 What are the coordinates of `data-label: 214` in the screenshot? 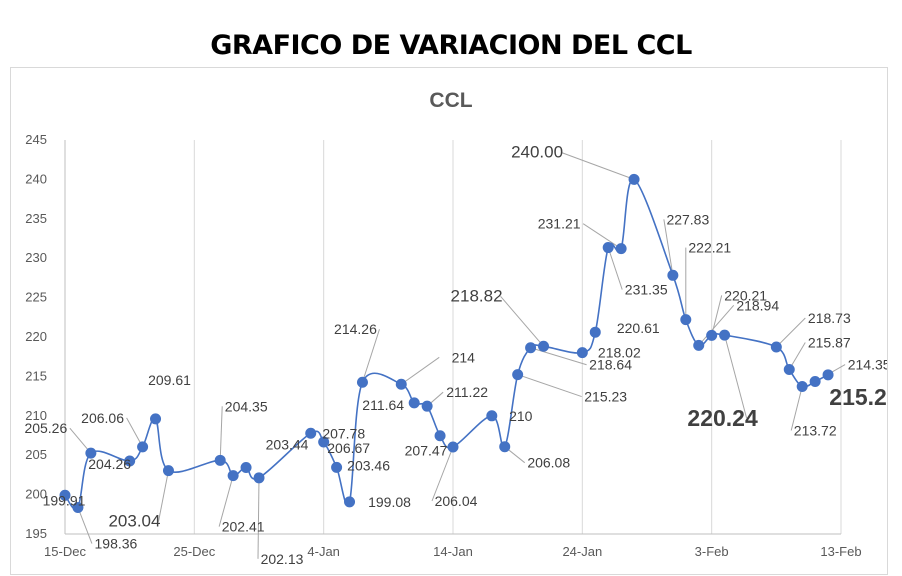 It's located at (464, 357).